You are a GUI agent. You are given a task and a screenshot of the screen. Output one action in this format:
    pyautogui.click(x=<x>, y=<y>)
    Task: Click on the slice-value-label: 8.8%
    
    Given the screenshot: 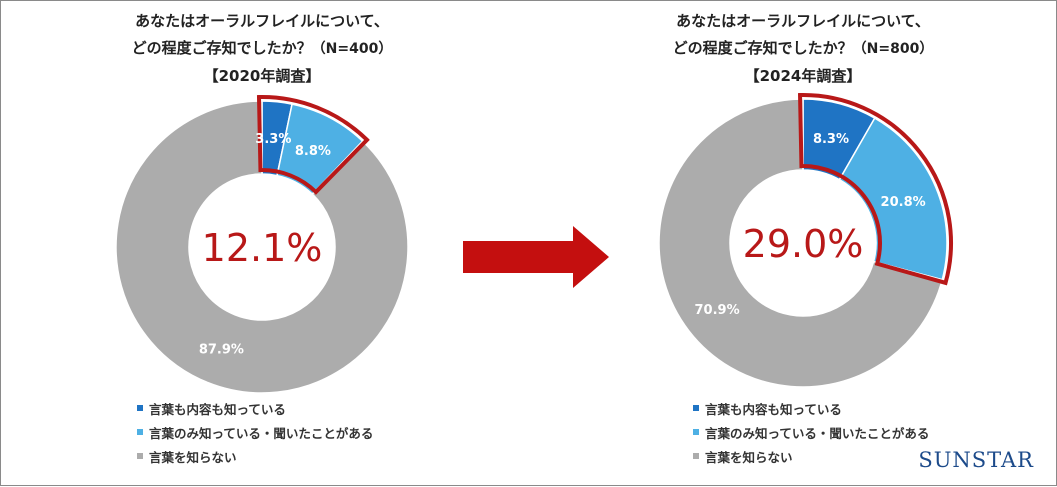 What is the action you would take?
    pyautogui.click(x=313, y=151)
    